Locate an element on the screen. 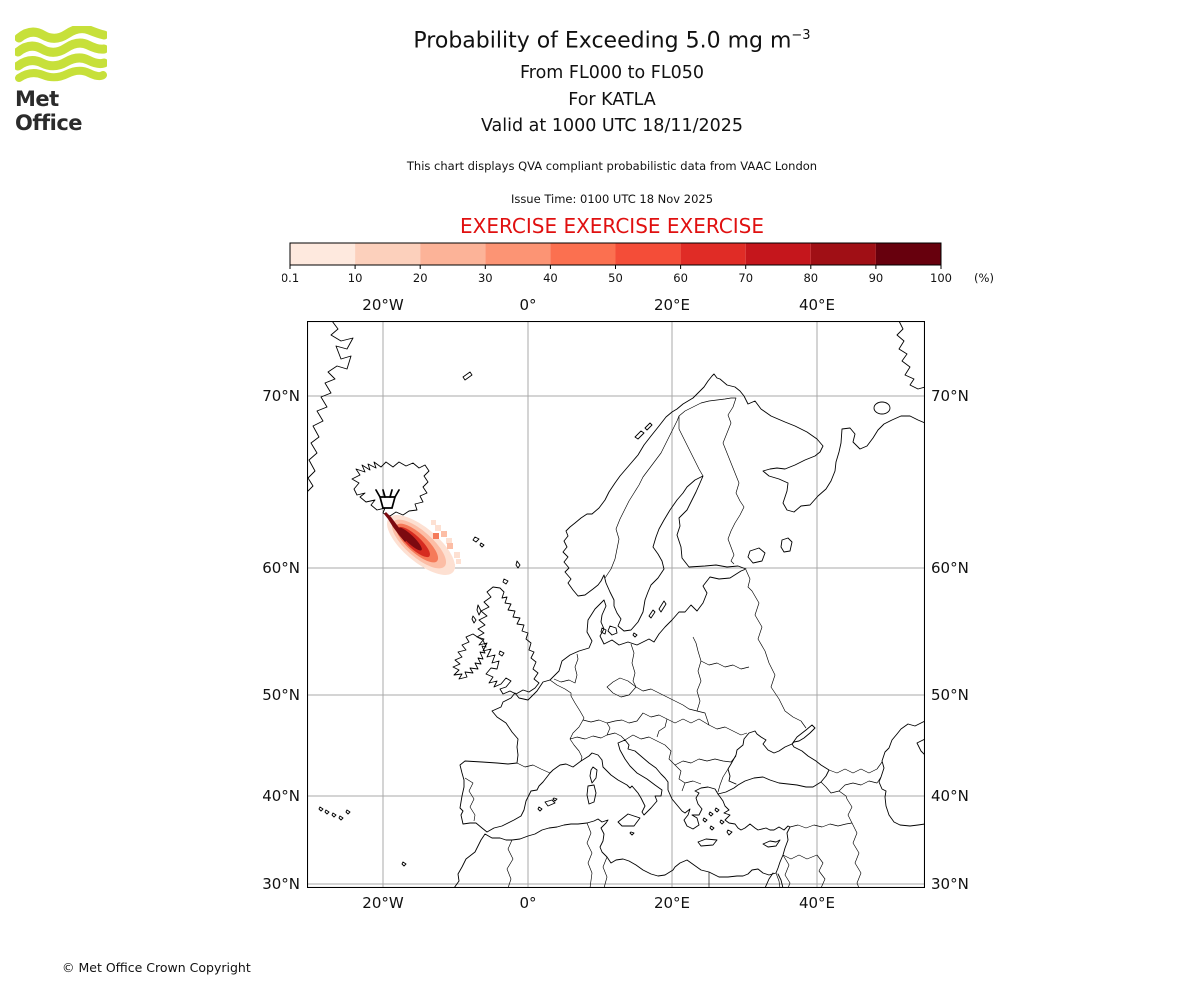 The width and height of the screenshot is (1200, 1000). lat-label-left: 60°N is located at coordinates (281, 568).